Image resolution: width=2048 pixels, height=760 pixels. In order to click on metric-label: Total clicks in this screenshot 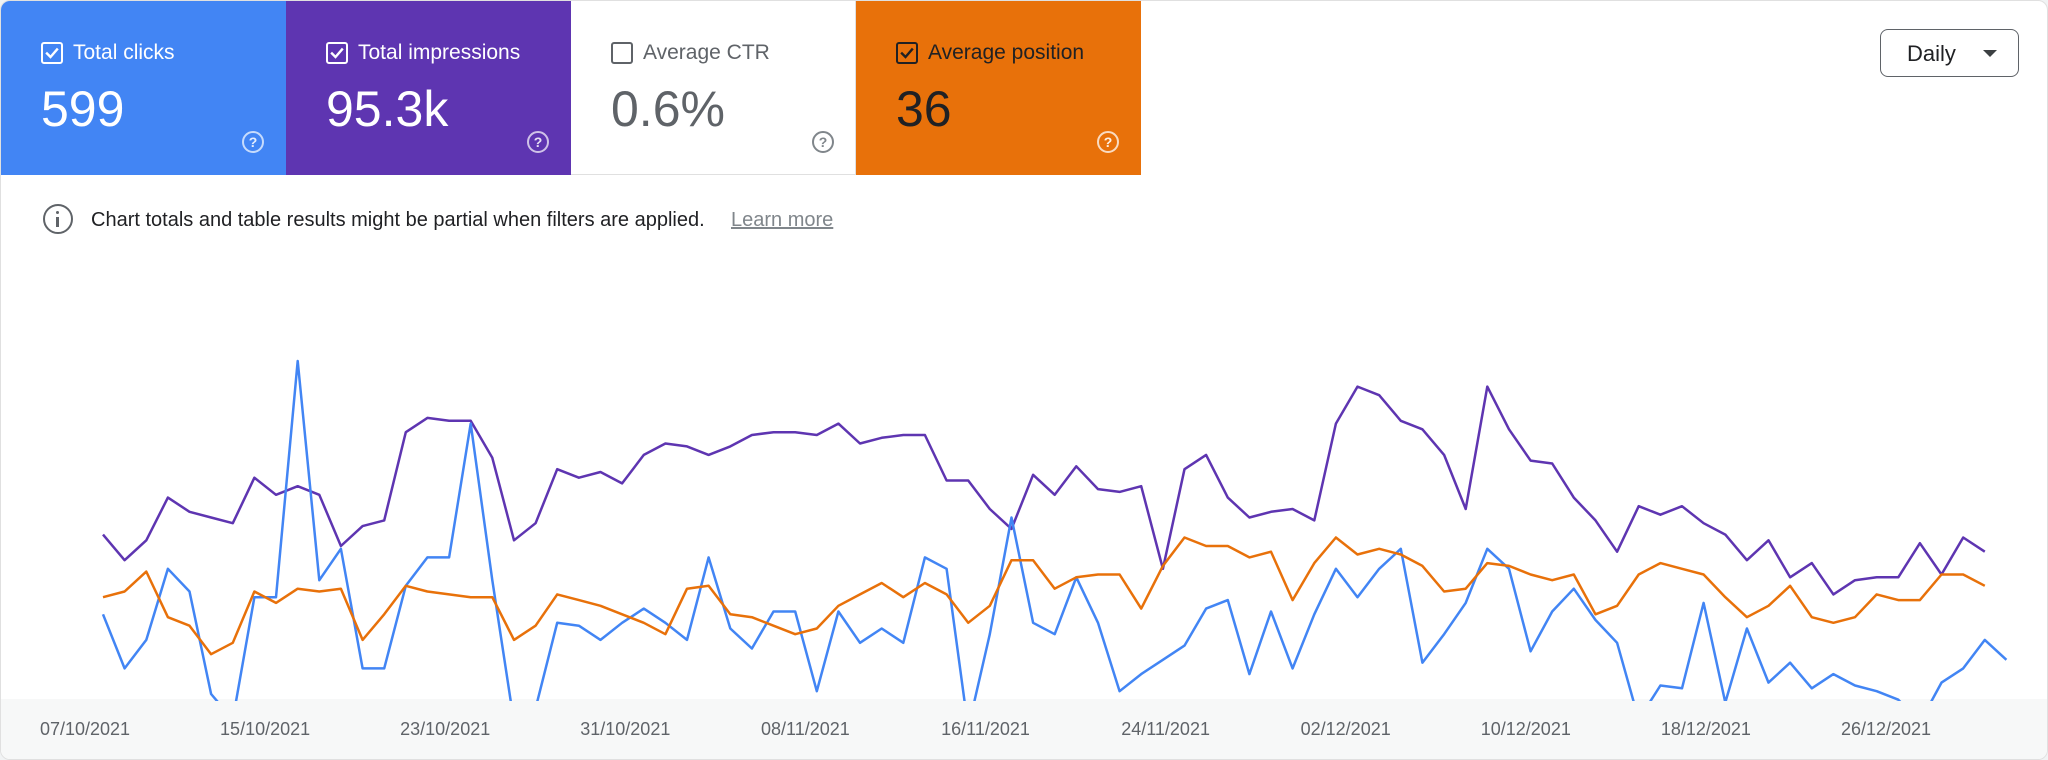, I will do `click(124, 52)`.